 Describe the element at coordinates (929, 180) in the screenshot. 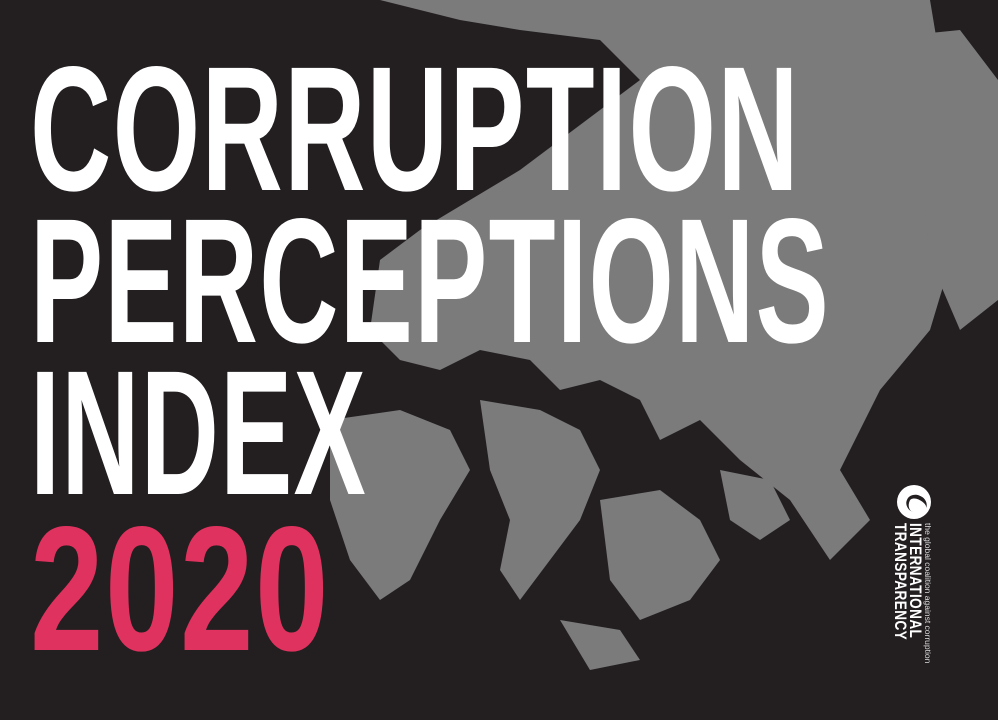

I see `map-landmass-east` at that location.